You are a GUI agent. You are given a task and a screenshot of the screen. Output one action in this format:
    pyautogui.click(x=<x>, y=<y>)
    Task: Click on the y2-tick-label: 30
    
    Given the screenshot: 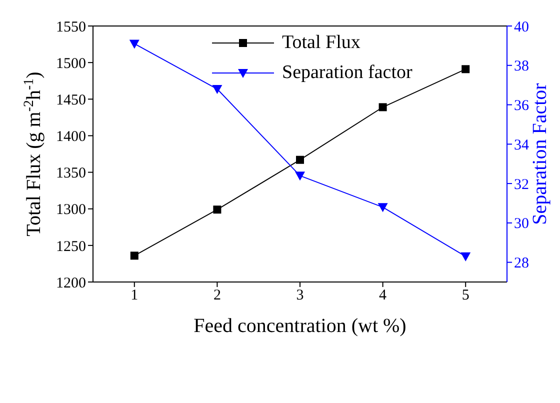 What is the action you would take?
    pyautogui.click(x=521, y=224)
    